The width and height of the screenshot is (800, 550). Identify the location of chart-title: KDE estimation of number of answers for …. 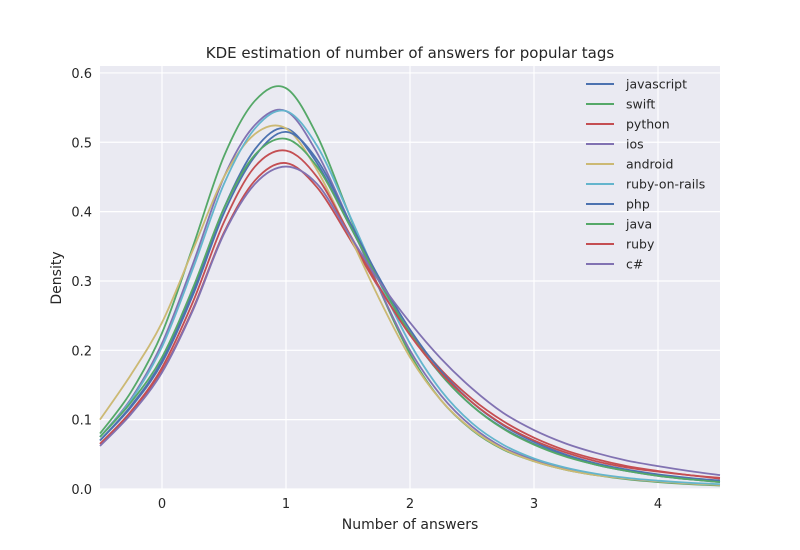
(410, 53).